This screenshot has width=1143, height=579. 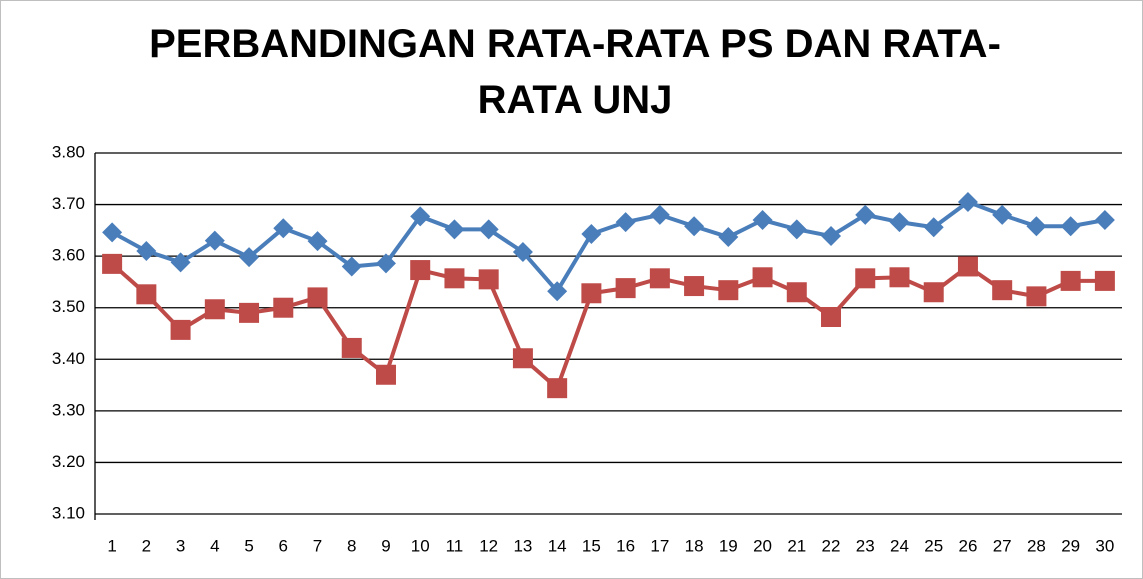 I want to click on x-tick-label: 13, so click(x=522, y=545).